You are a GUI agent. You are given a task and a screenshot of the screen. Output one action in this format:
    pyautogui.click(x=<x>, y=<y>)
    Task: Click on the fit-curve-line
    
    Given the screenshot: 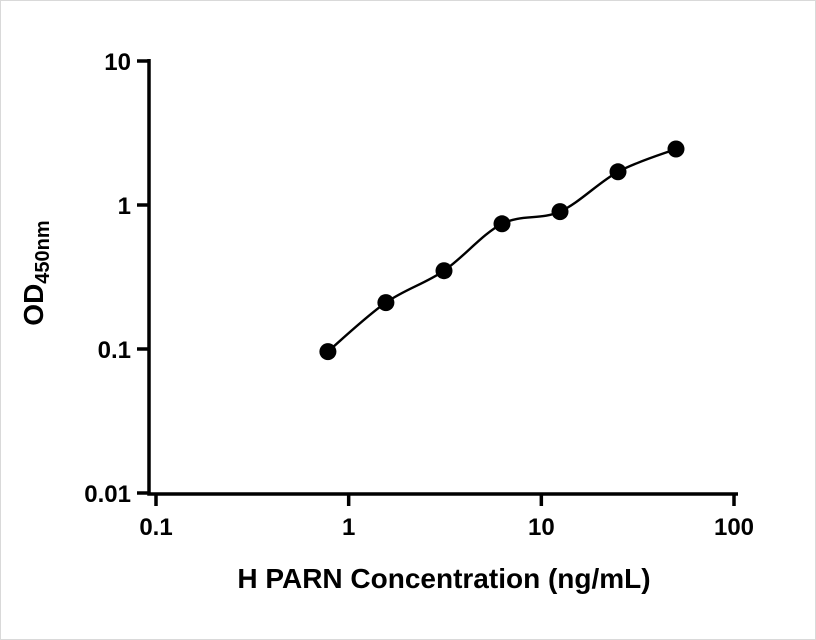 What is the action you would take?
    pyautogui.click(x=502, y=250)
    